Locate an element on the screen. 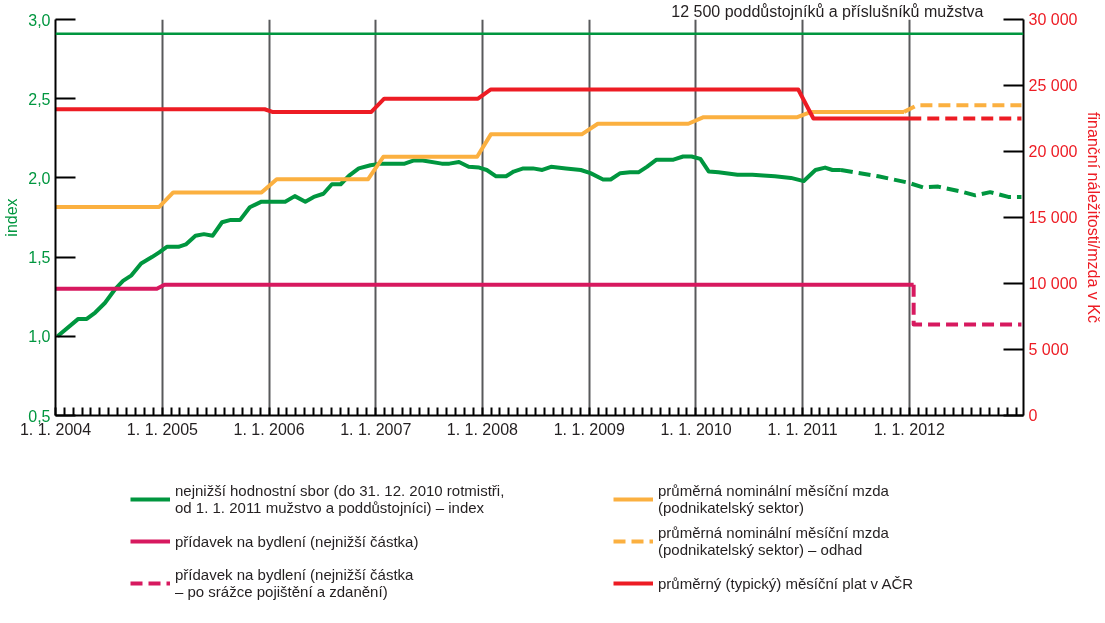  legend-label: průměrná nominální měsíční mzda (podnikatelský sektor) – odhad is located at coordinates (774, 541).